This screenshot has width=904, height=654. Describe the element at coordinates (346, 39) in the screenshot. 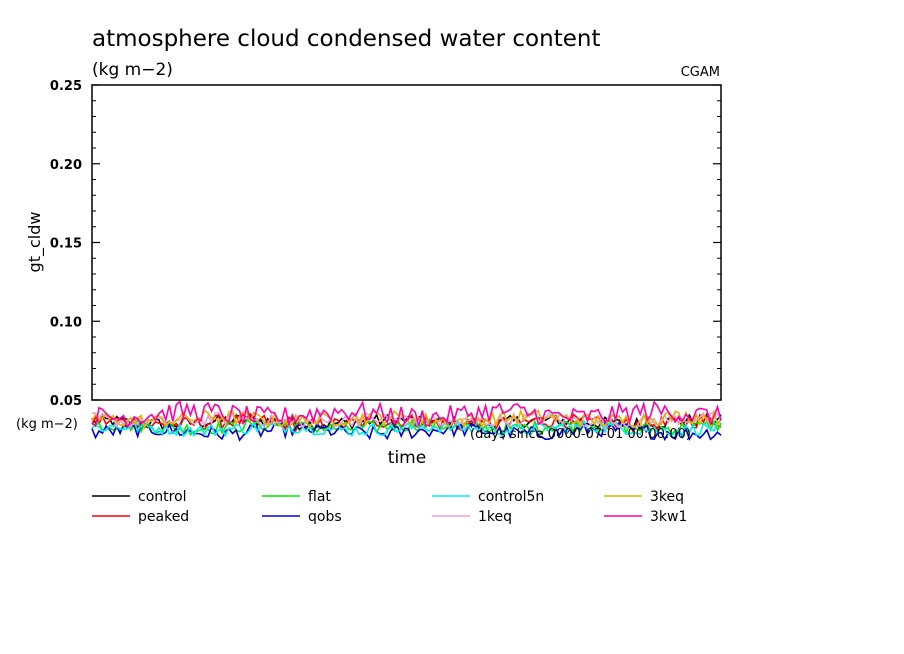

I see `chart-title: atmosphere cloud condensed water content` at that location.